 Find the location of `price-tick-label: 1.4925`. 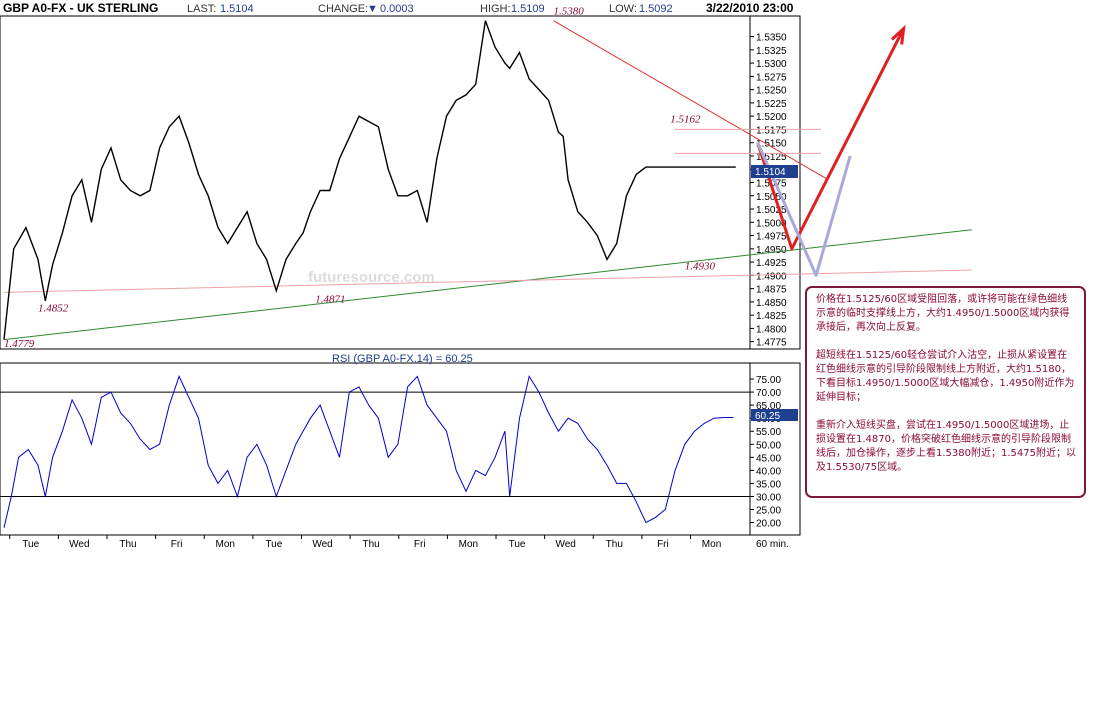

price-tick-label: 1.4925 is located at coordinates (771, 263).